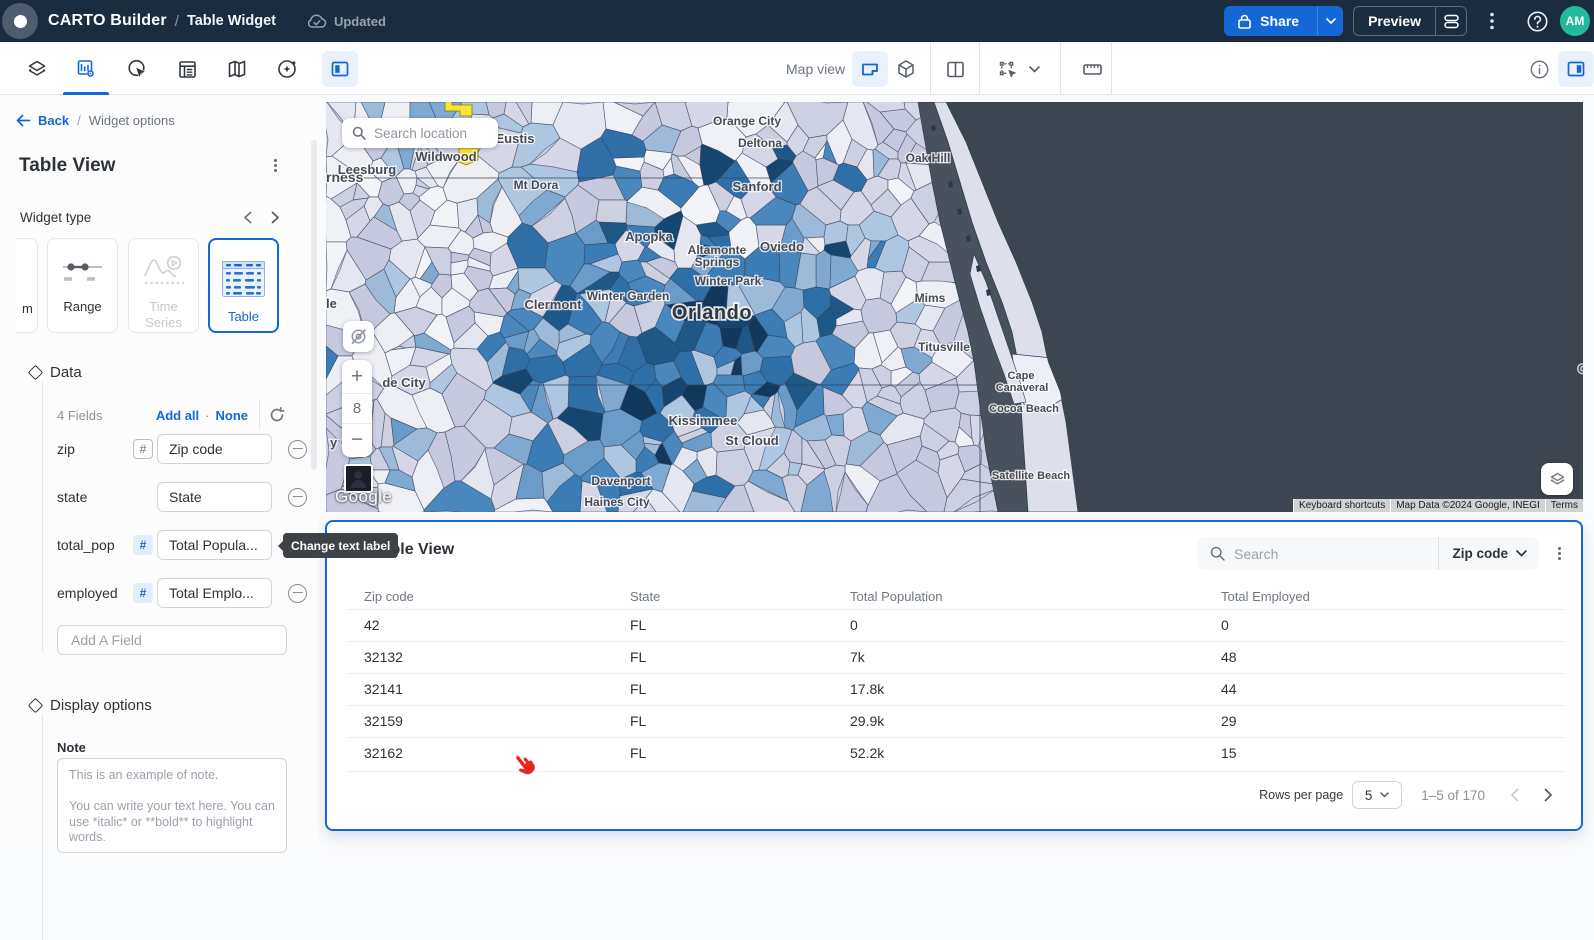 This screenshot has height=940, width=1594. Describe the element at coordinates (331, 303) in the screenshot. I see `svg-text: le` at that location.